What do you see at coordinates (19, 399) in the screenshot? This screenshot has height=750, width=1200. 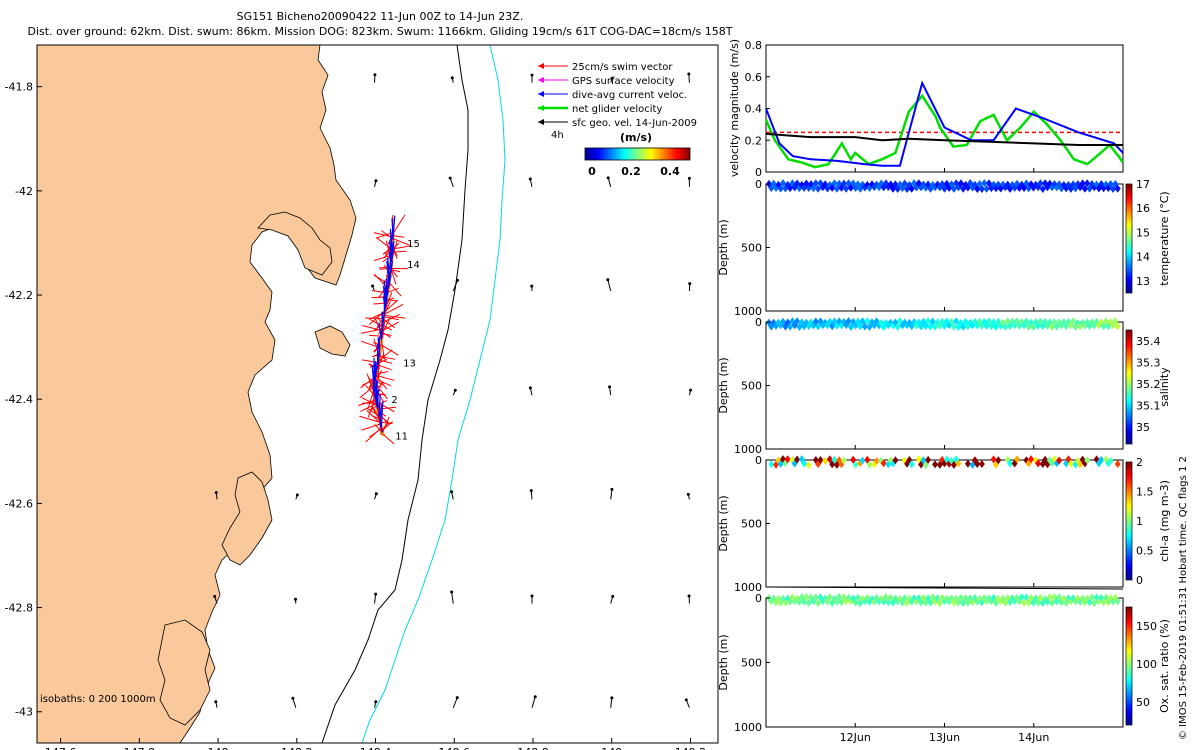 I see `map-y-tick-label: -42.4` at bounding box center [19, 399].